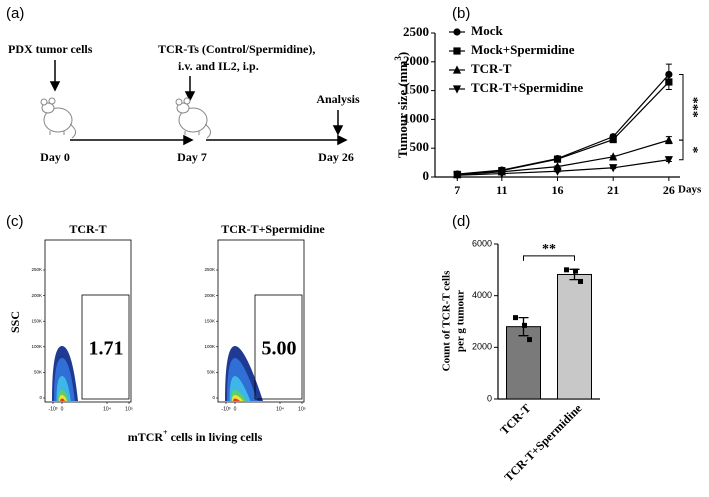  I want to click on y-tick-label: 1500, so click(416, 89).